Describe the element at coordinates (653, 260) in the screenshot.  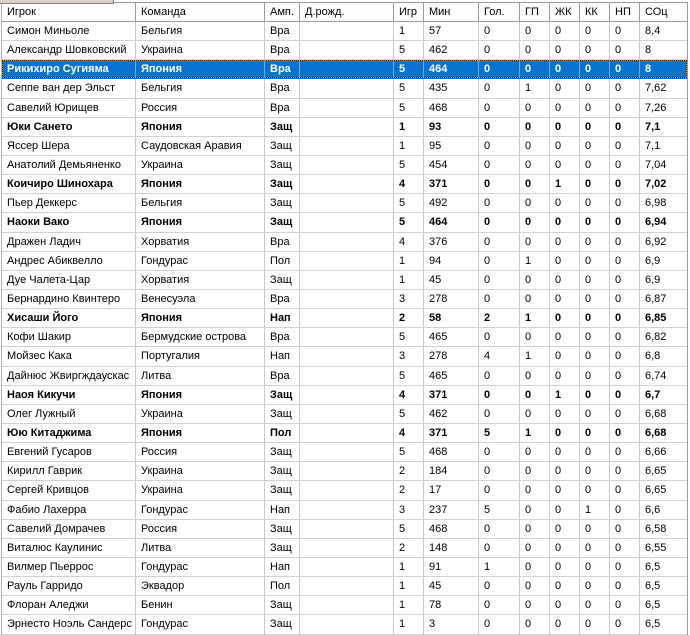
I see `cell-rating: 6,9` at that location.